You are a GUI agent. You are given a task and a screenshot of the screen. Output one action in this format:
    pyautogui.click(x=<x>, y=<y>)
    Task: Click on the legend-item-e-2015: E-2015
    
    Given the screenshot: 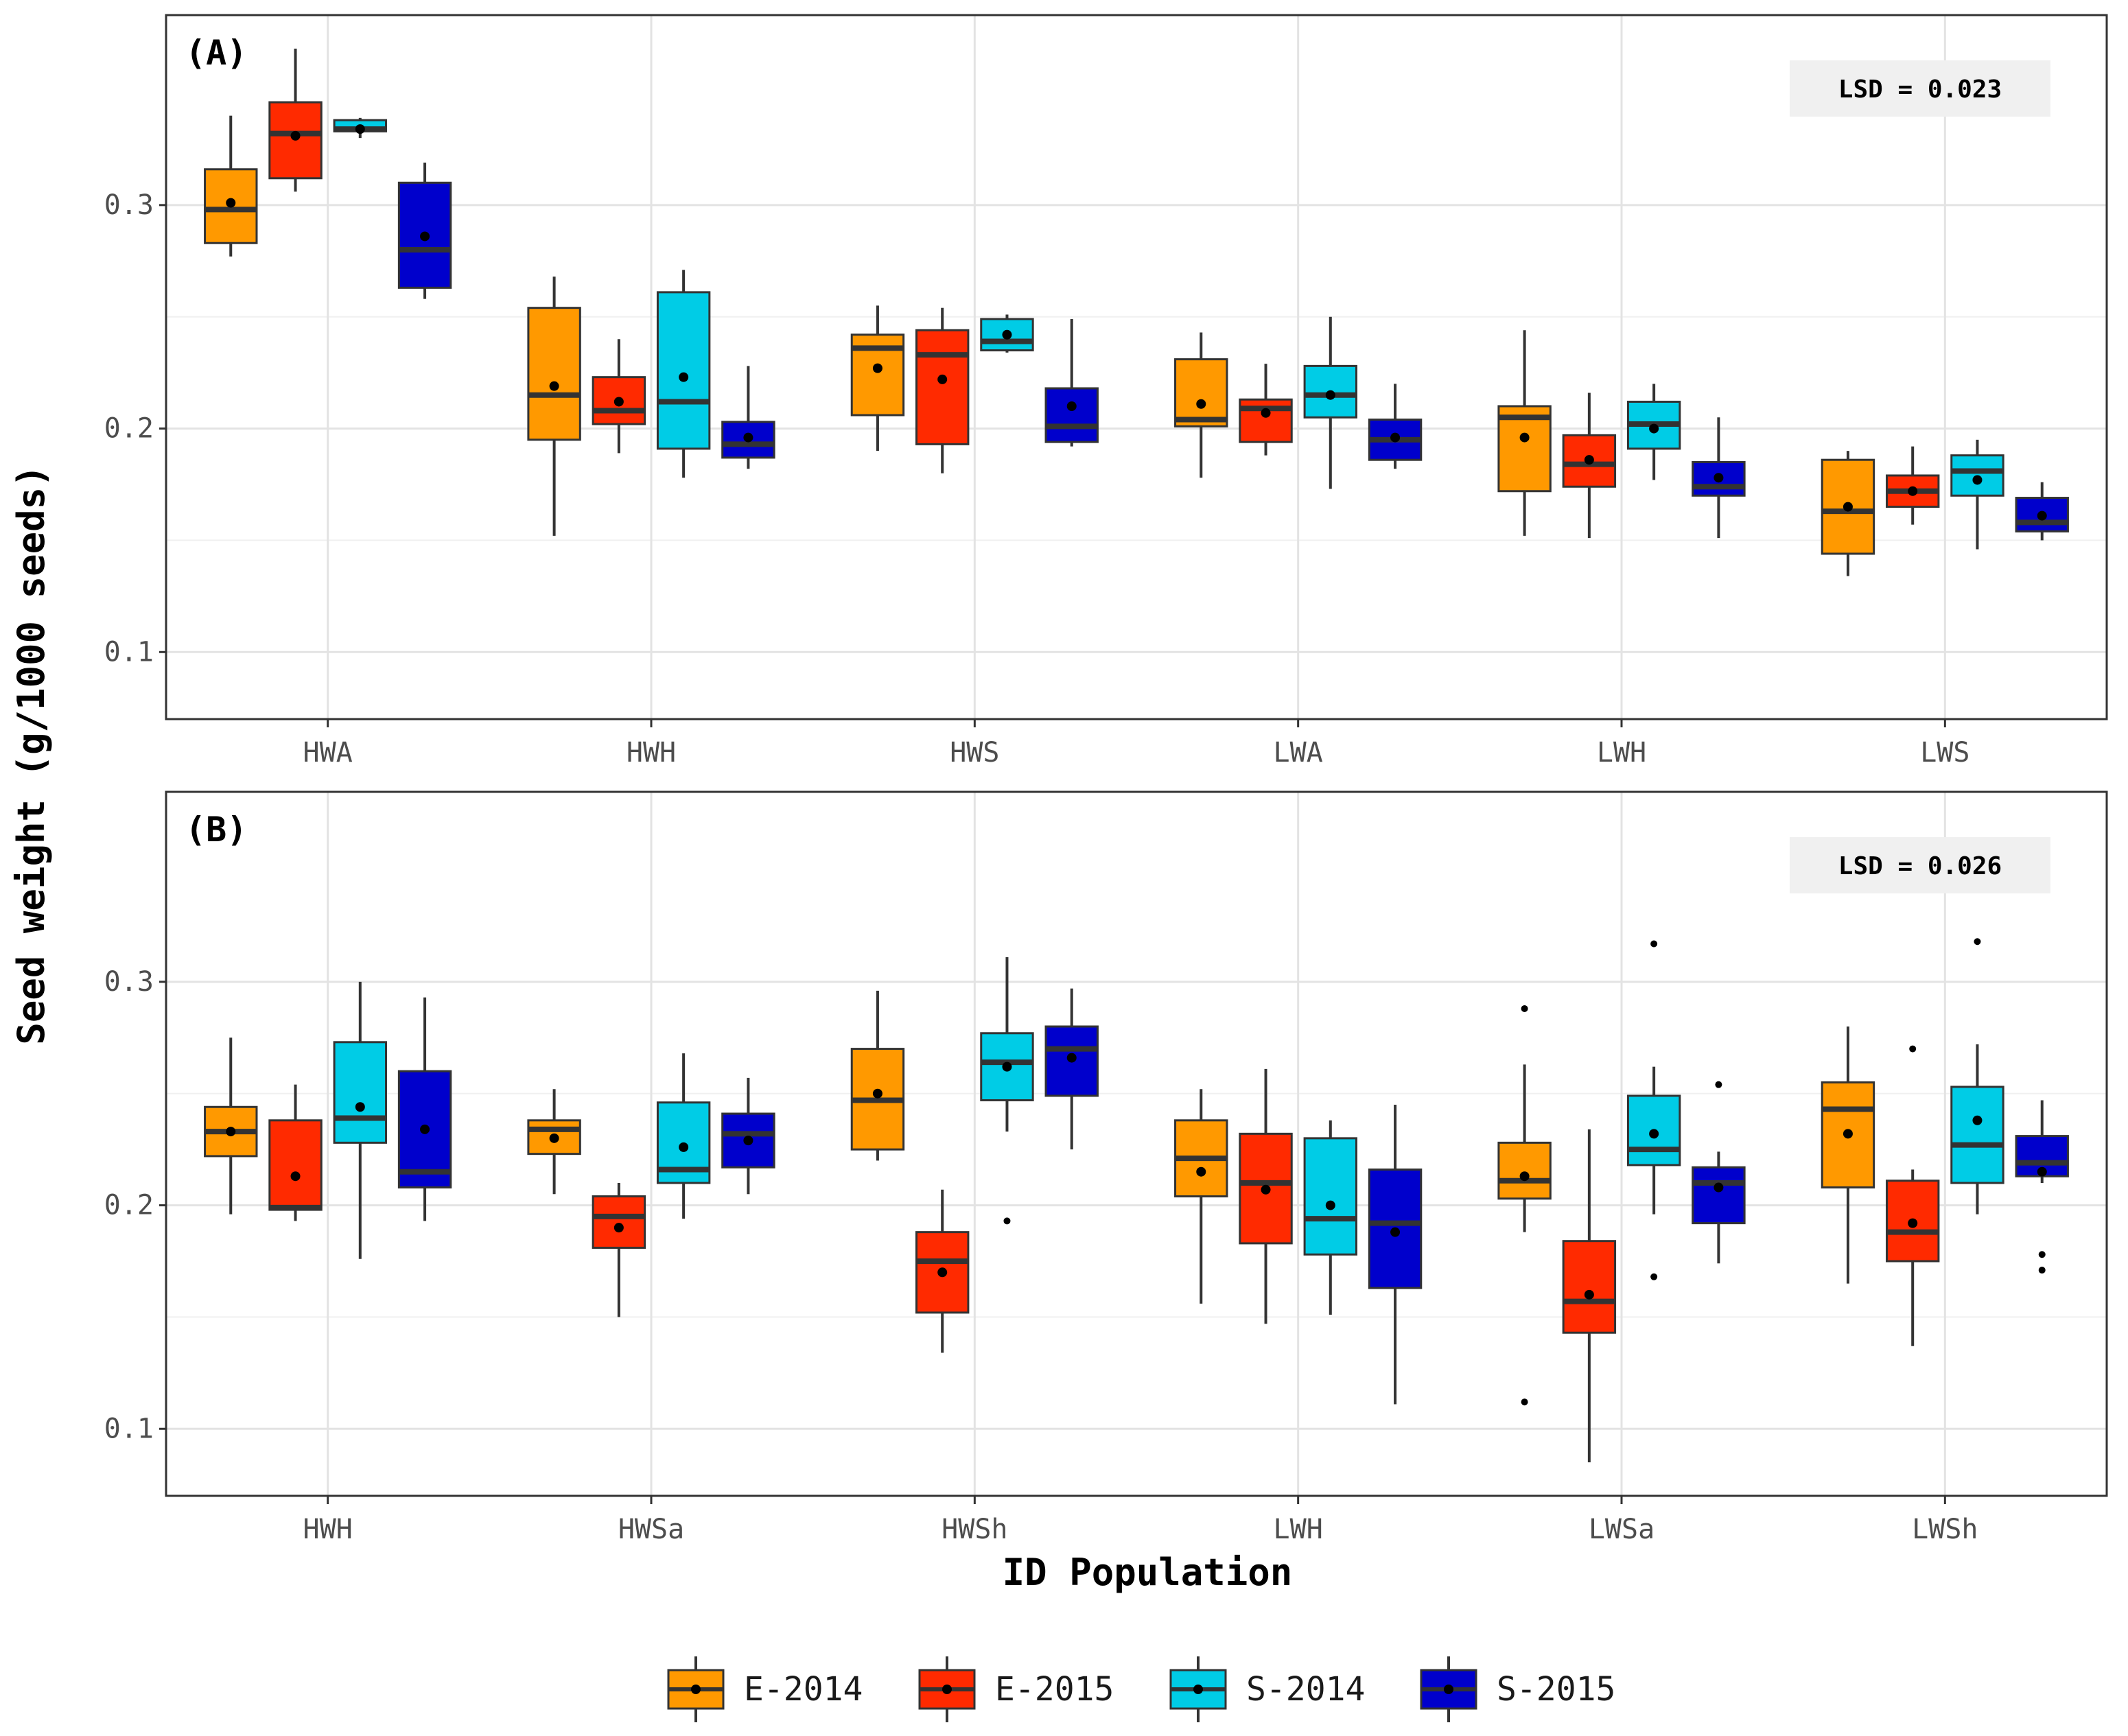 What is the action you would take?
    pyautogui.click(x=1016, y=1689)
    